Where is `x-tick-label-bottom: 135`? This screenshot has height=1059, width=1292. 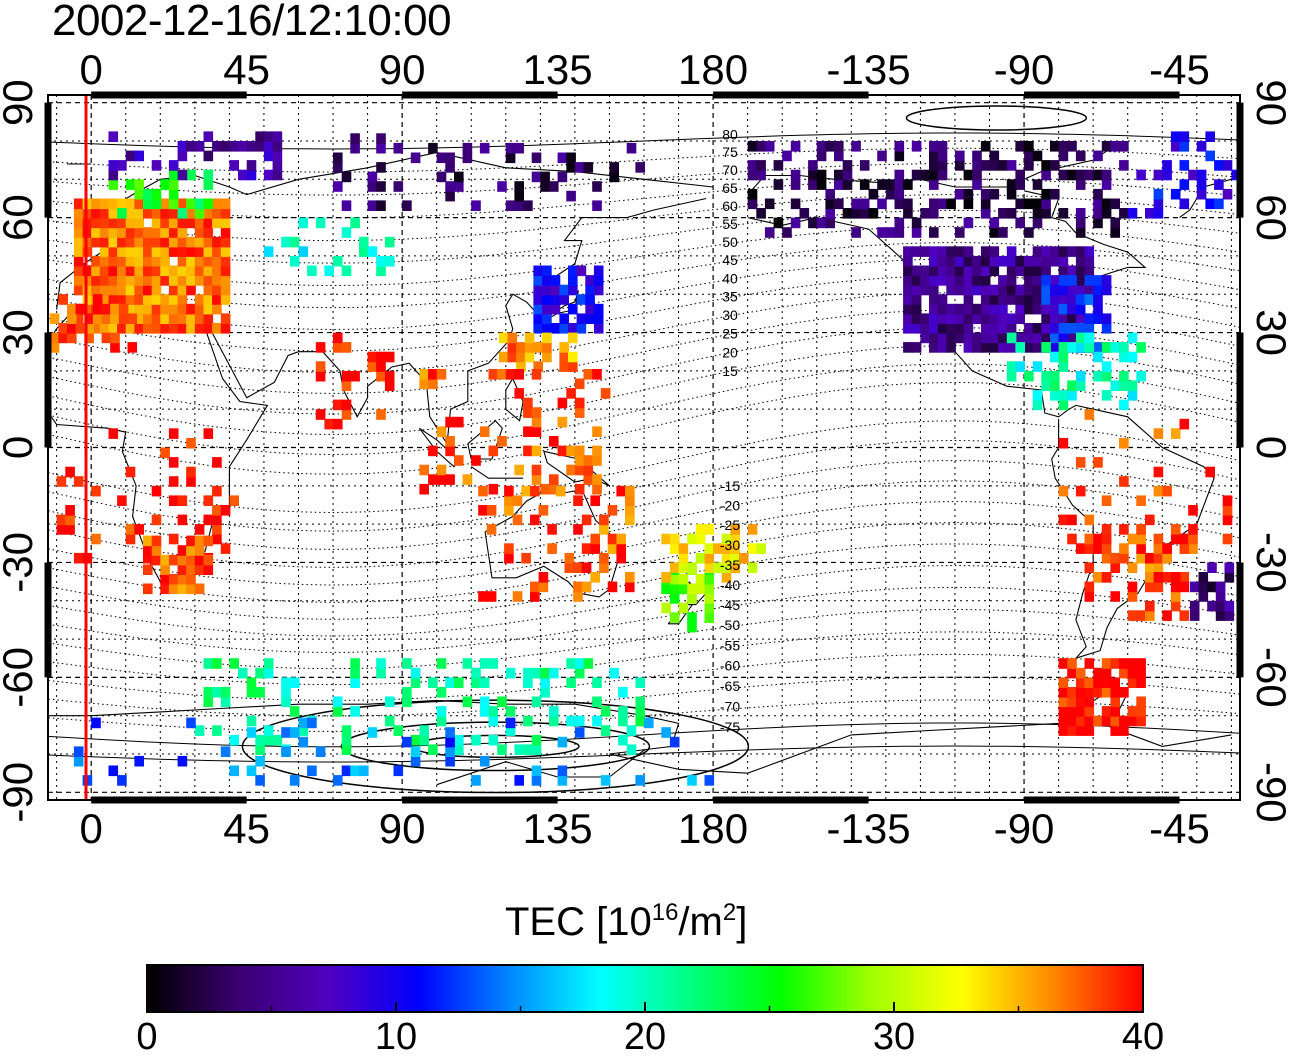 x-tick-label-bottom: 135 is located at coordinates (558, 828).